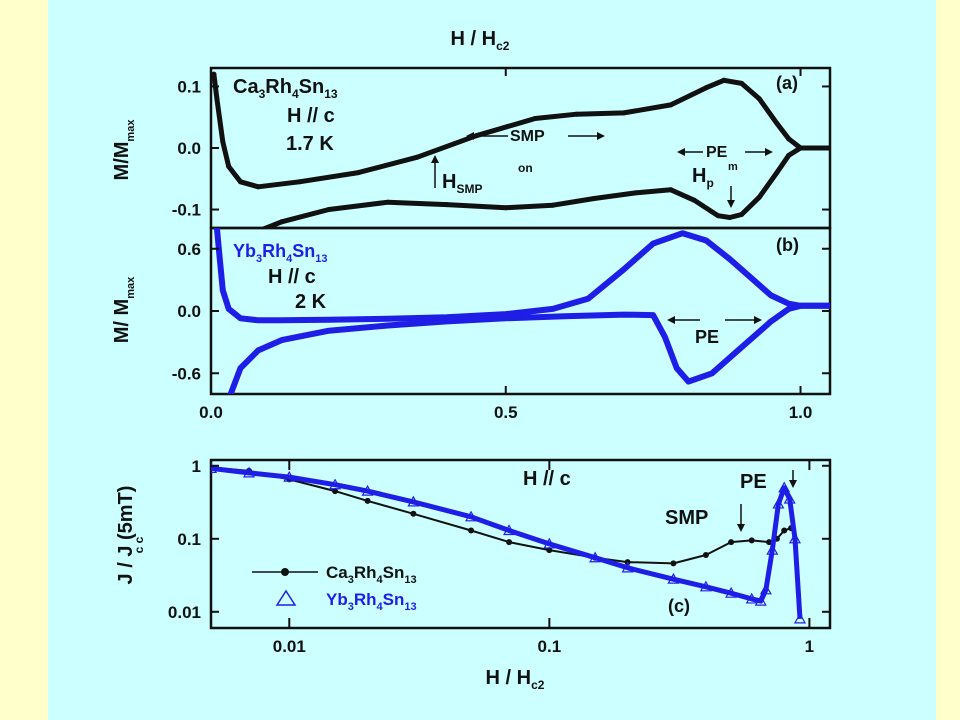 Image resolution: width=960 pixels, height=720 pixels. Describe the element at coordinates (139, 544) in the screenshot. I see `panel-c-ylabel-subscripts: c c` at that location.